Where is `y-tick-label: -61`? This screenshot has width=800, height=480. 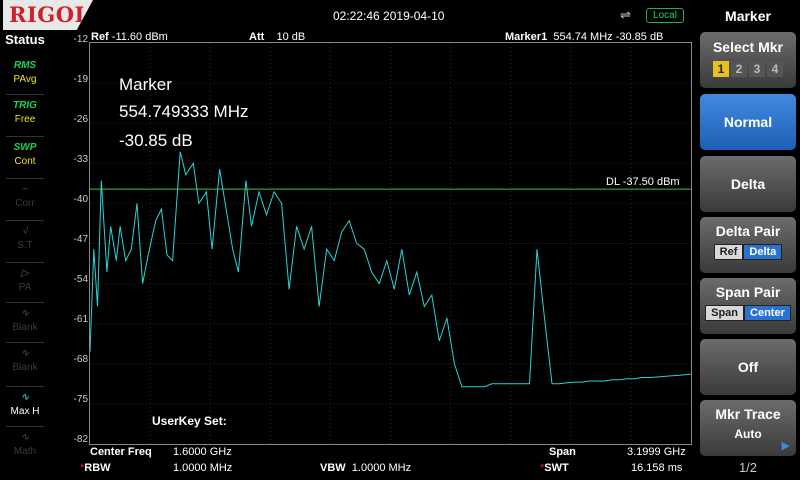 y-tick-label: -61 is located at coordinates (80, 319).